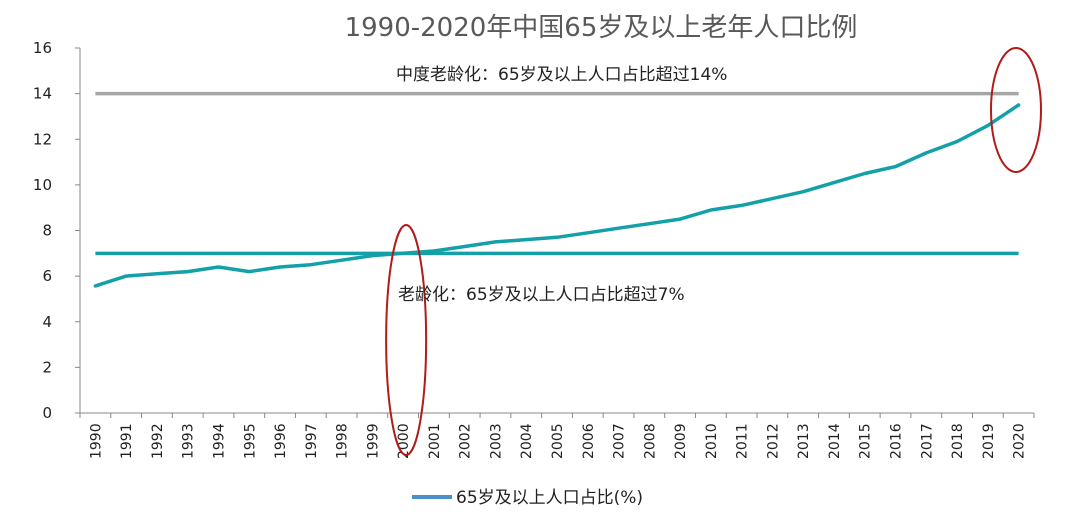  I want to click on y-tick-label: 0, so click(47, 413).